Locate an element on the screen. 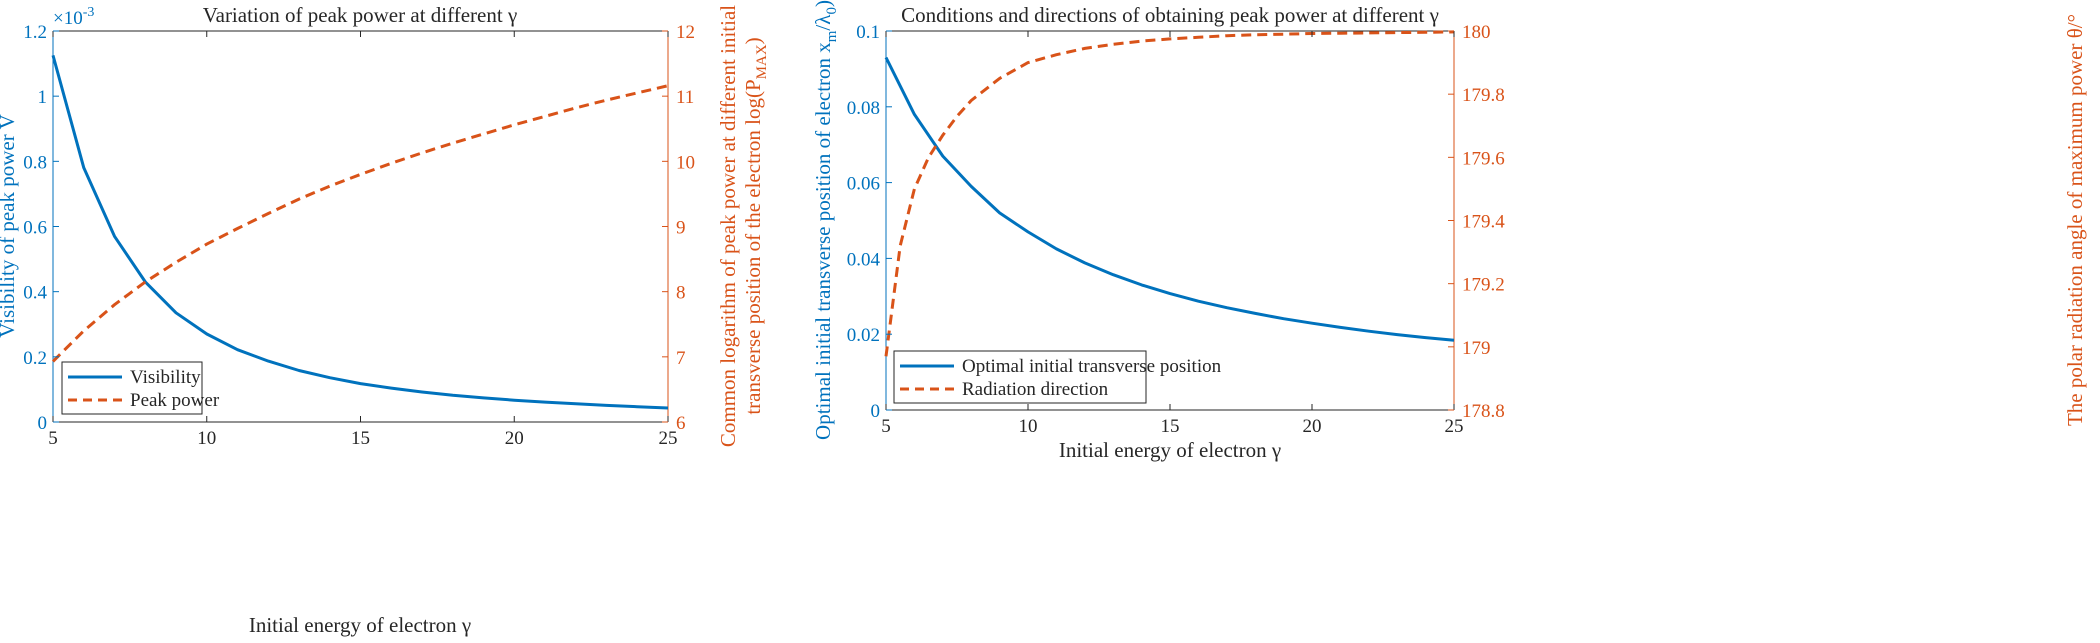 The height and width of the screenshot is (643, 2100). y-left-tick-label: 0.08 is located at coordinates (863, 108).